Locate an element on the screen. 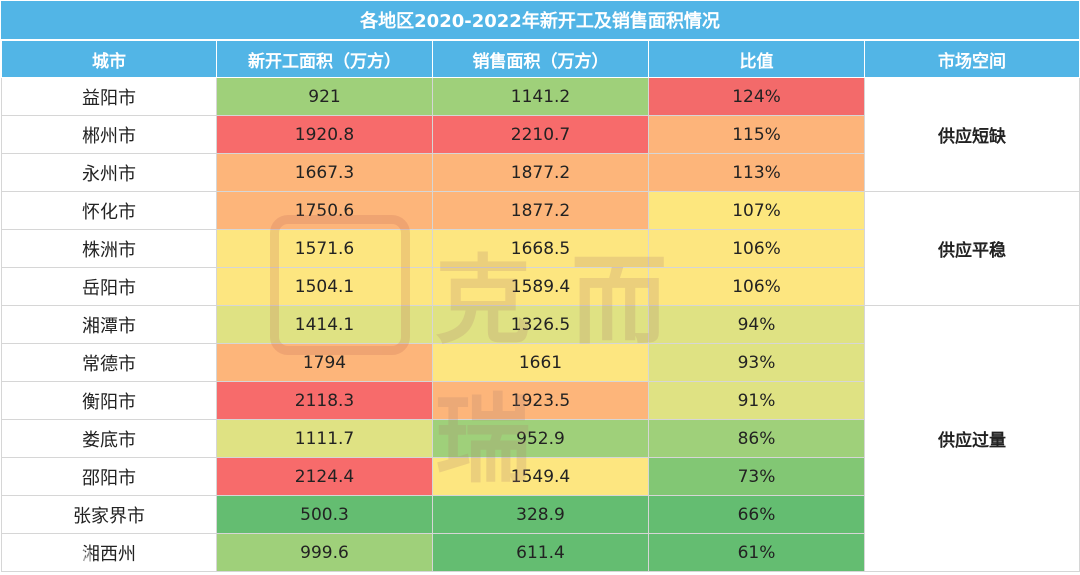  table-row: 邵阳市 2124.4 1549.4 73% is located at coordinates (540, 476).